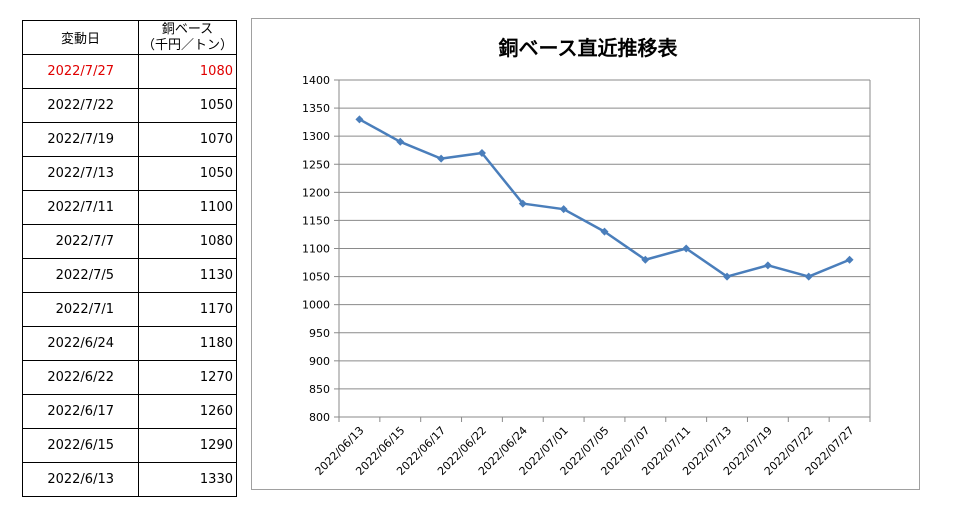 This screenshot has width=956, height=515. I want to click on header-value-line1: 銅ベース, so click(187, 29).